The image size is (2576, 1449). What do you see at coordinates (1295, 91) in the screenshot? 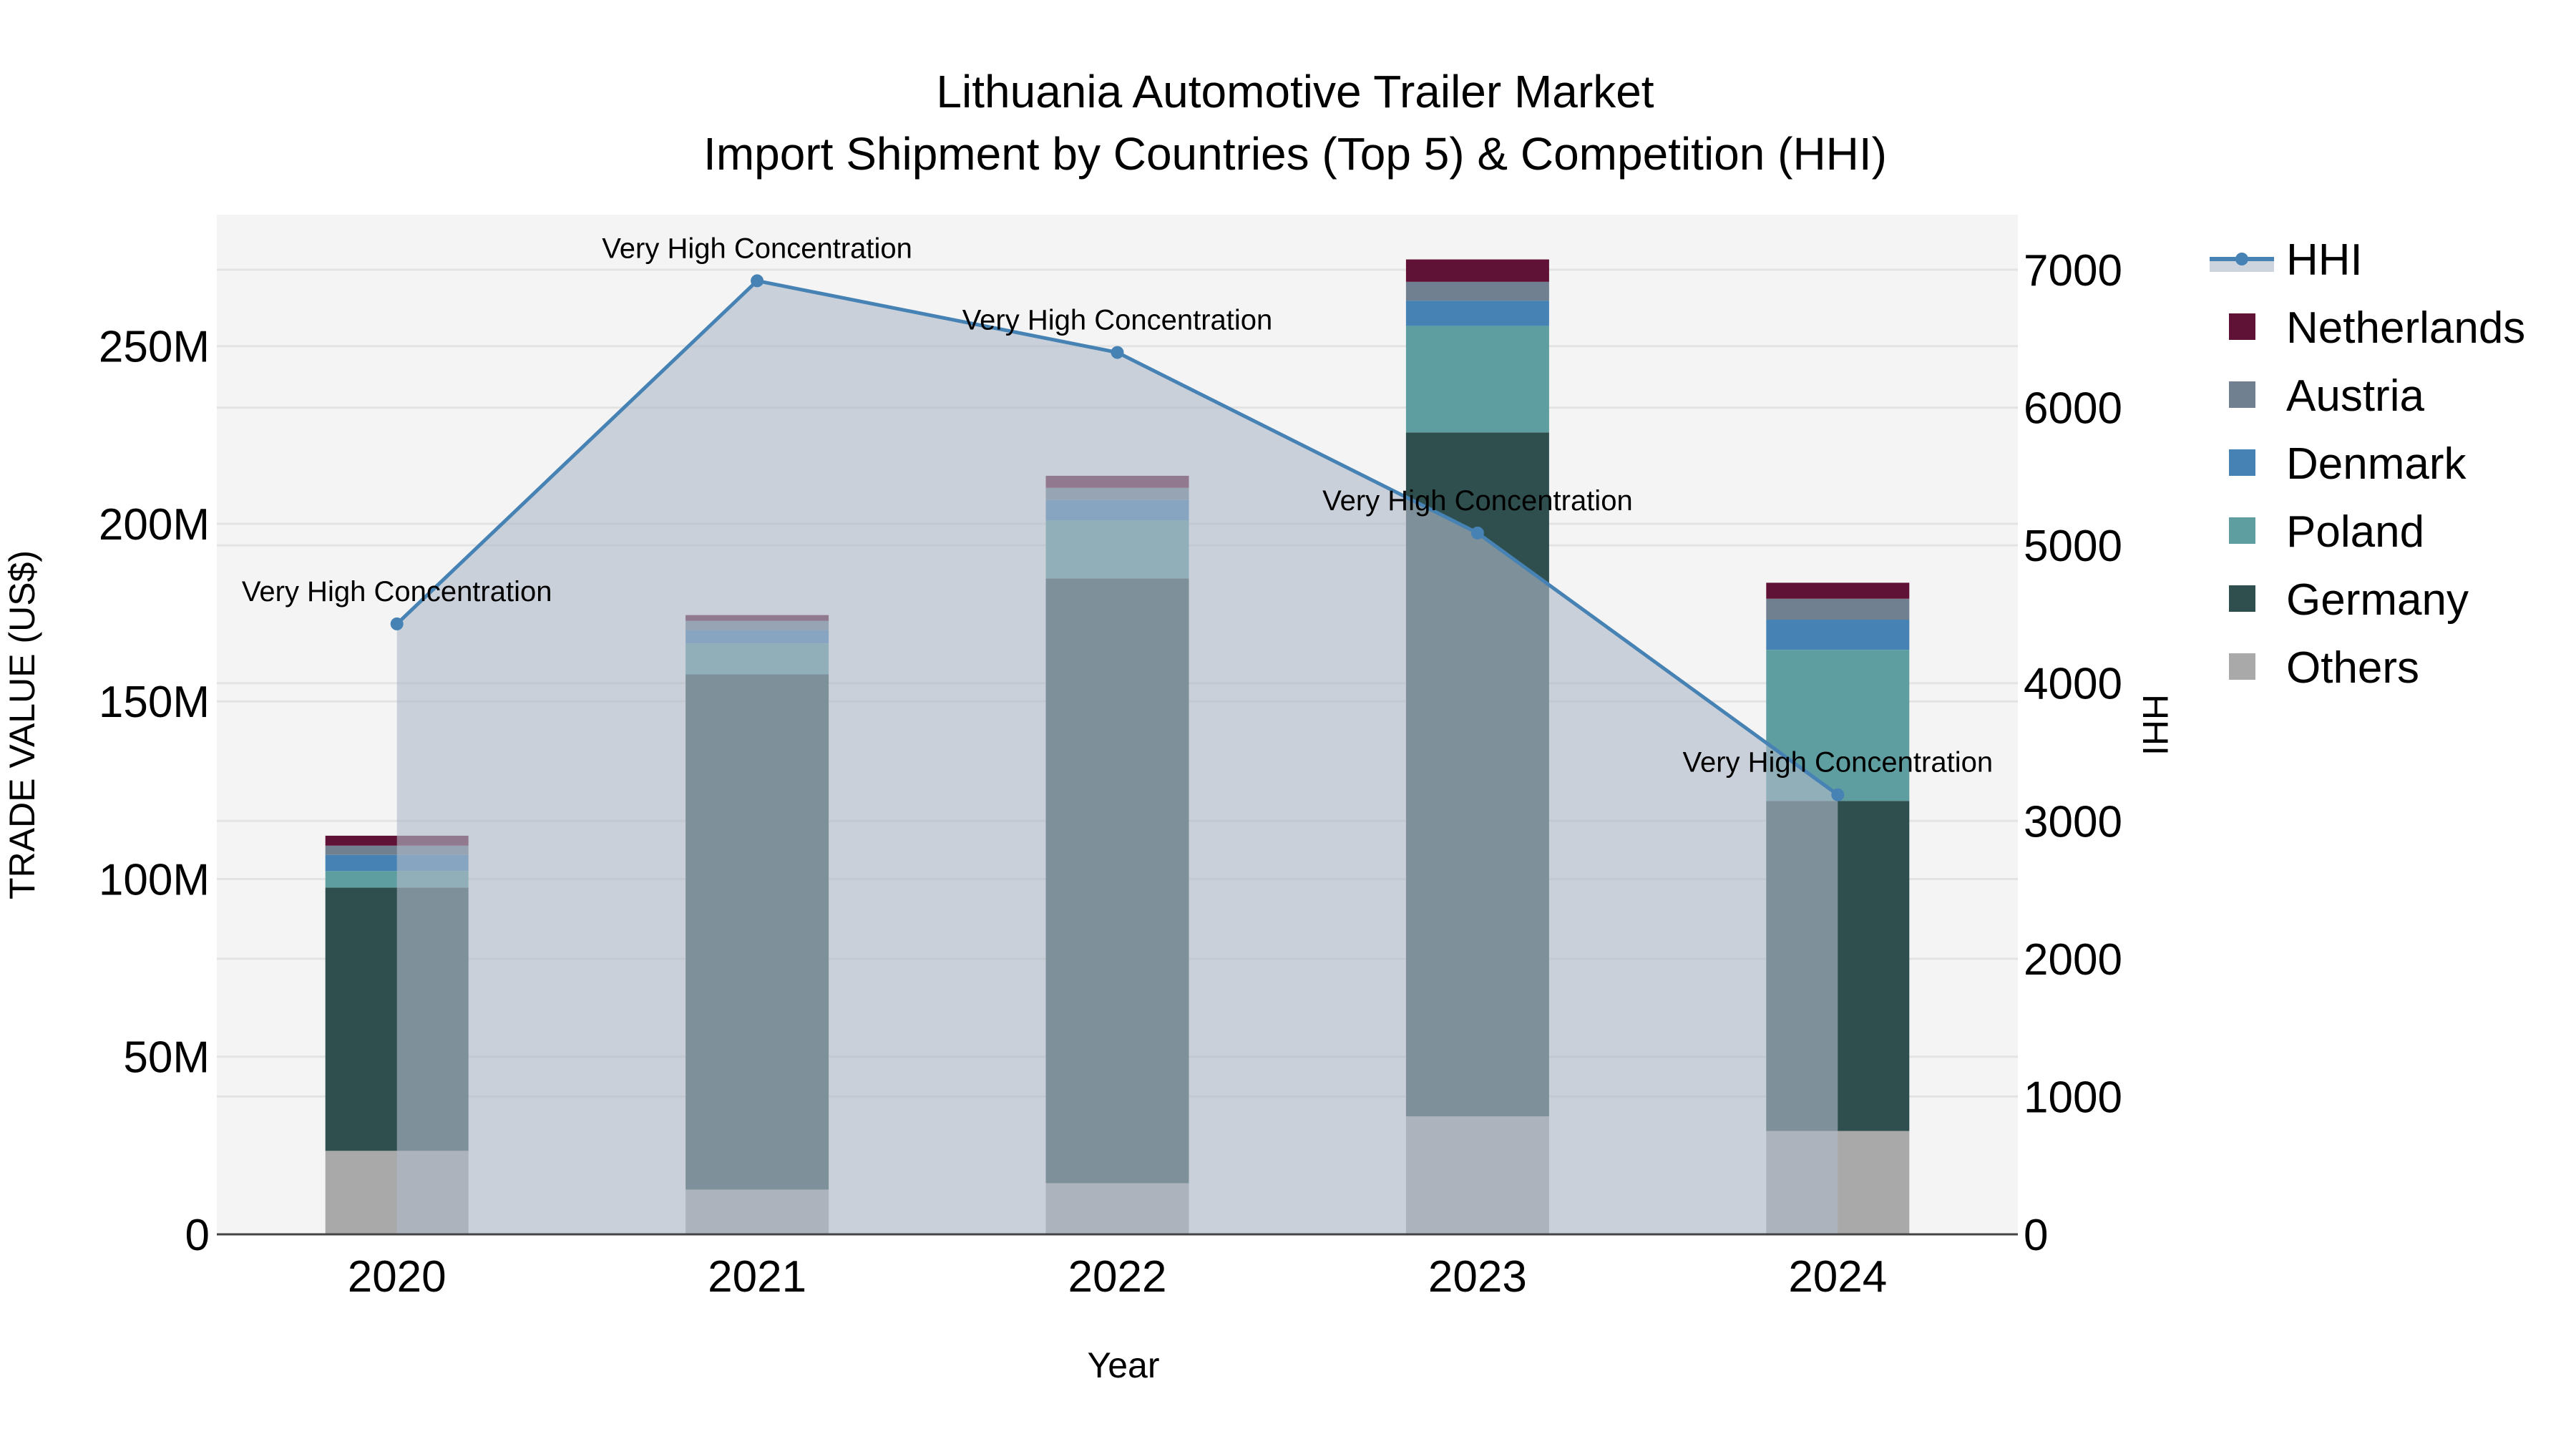
I see `chart-title: Lithuania Automotive Trailer Market` at bounding box center [1295, 91].